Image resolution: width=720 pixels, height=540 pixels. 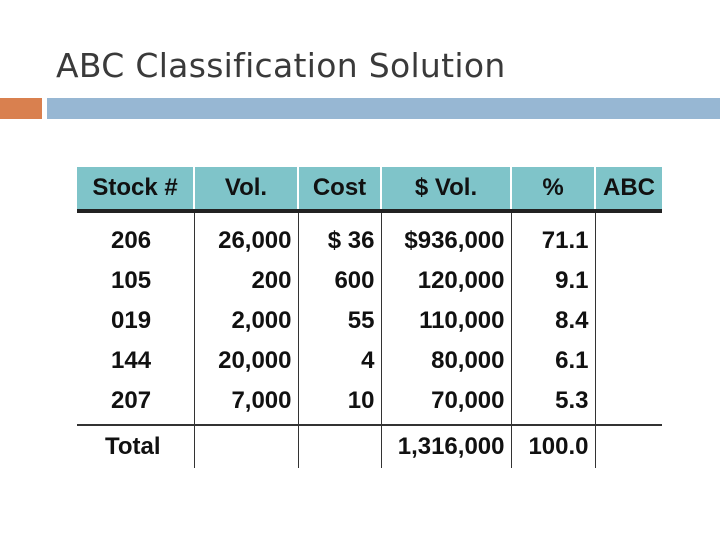 I want to click on cell-percent: 5.3, so click(x=552, y=403).